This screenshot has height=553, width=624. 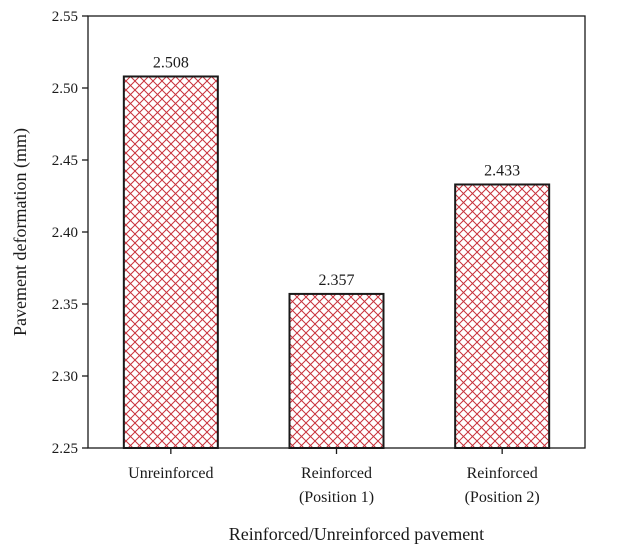 What do you see at coordinates (170, 473) in the screenshot?
I see `x-tick-label: Unreinforced` at bounding box center [170, 473].